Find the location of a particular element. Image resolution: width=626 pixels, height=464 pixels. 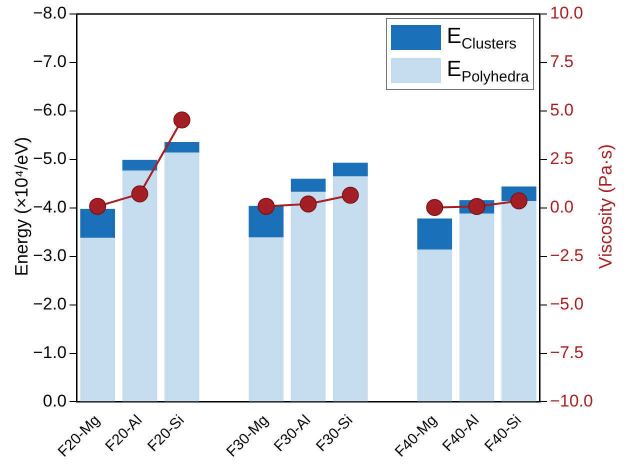

y-tick-label: −2.0 is located at coordinates (50, 304).